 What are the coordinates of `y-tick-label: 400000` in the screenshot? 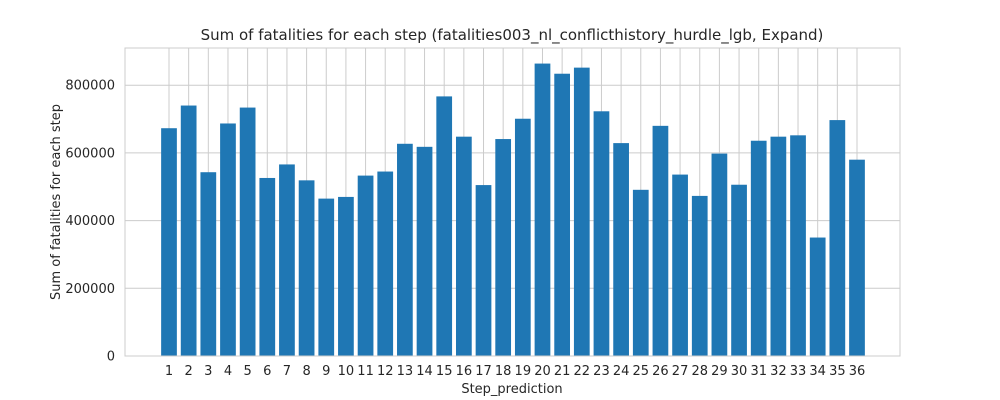 It's located at (90, 221).